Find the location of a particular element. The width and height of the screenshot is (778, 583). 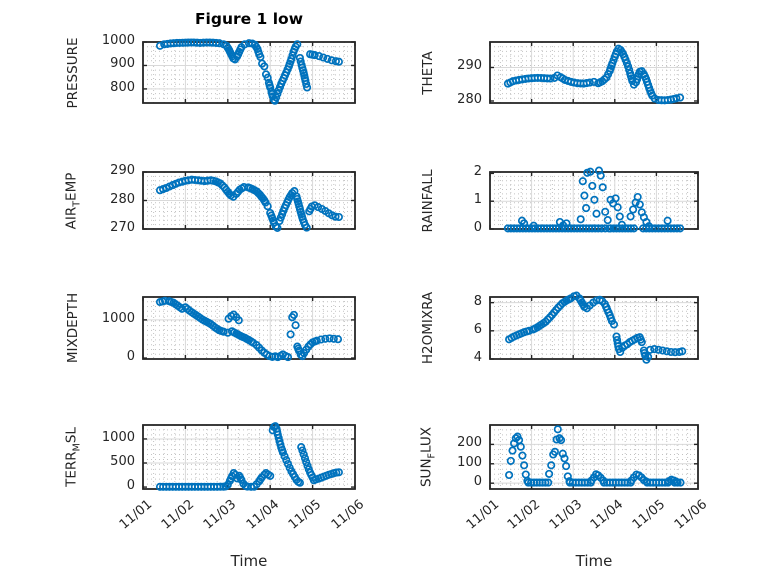

y-tick-label-sun_flux-200: 200 is located at coordinates (469, 443).